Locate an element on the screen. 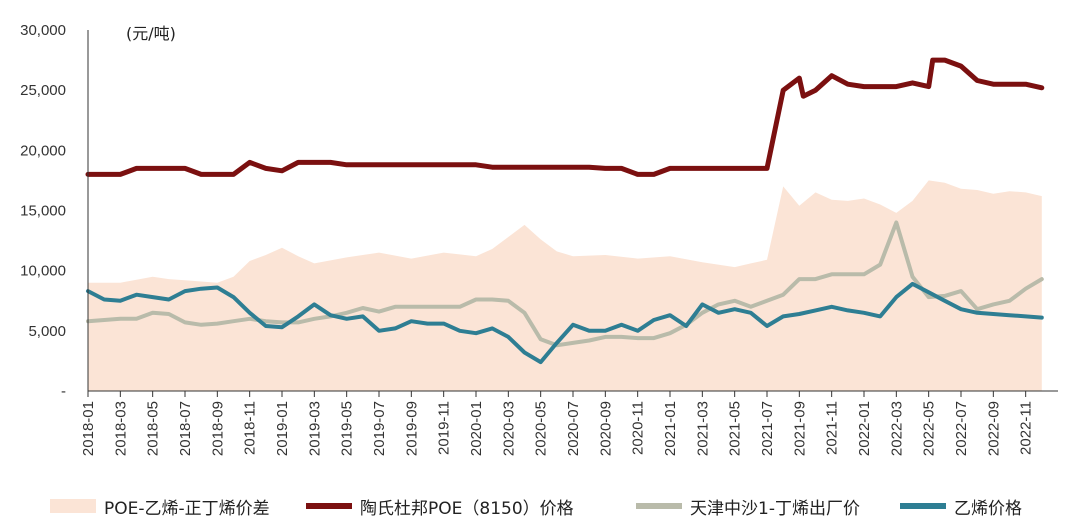 The height and width of the screenshot is (528, 1080). y-tick-label: 20,000 is located at coordinates (43, 150).